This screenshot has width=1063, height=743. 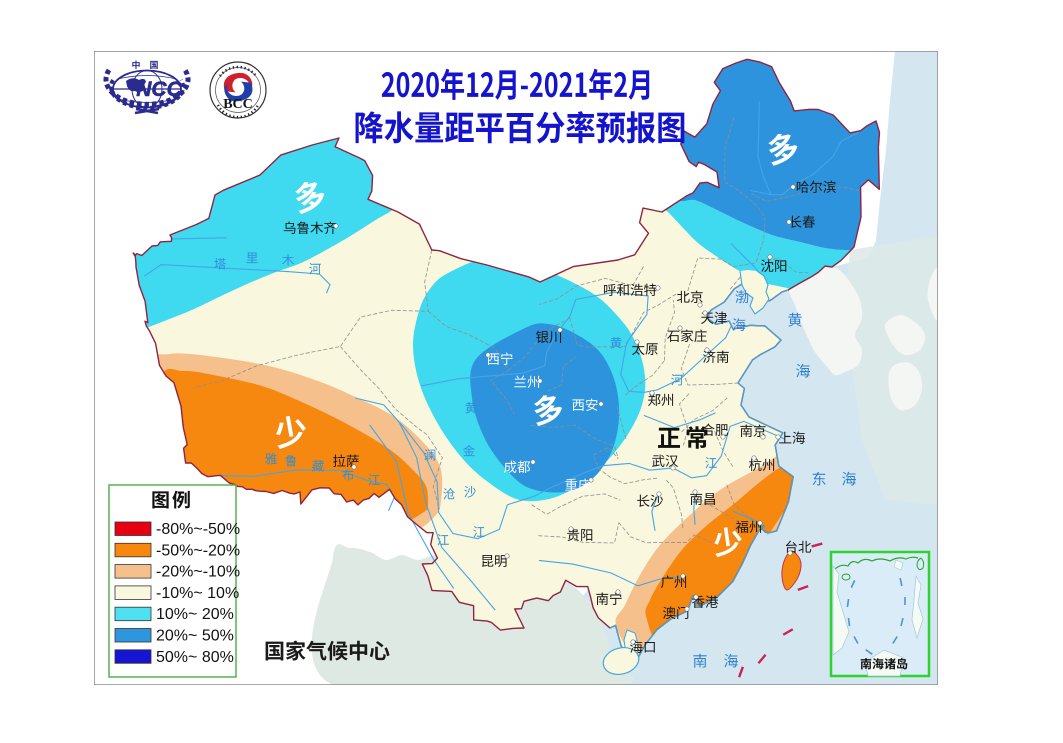 What do you see at coordinates (195, 657) in the screenshot?
I see `svg-text: 50%~ 80%` at bounding box center [195, 657].